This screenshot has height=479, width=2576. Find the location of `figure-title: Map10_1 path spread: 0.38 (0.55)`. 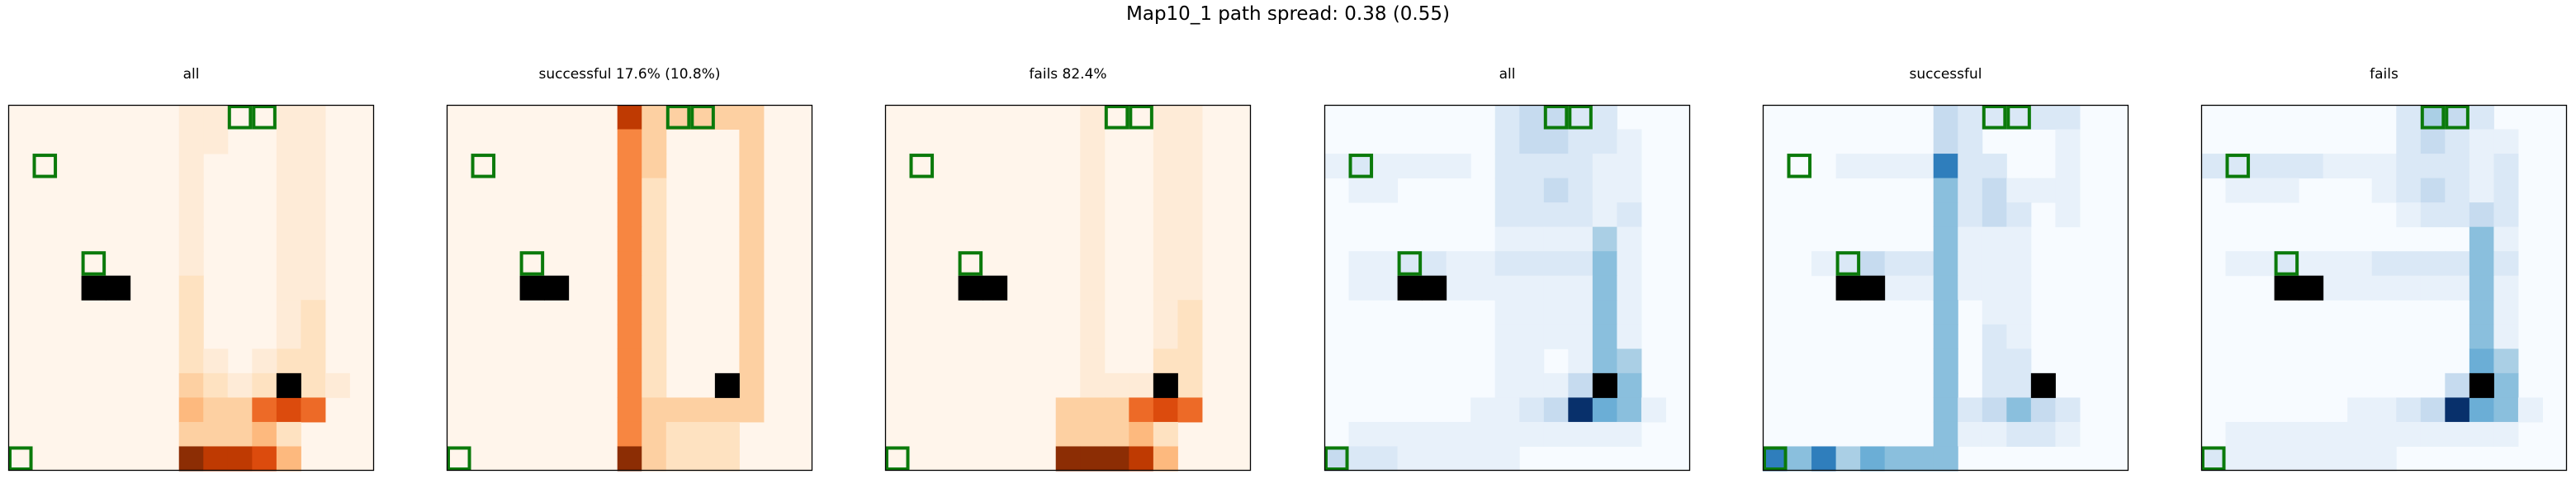

figure-title: Map10_1 path spread: 0.38 (0.55) is located at coordinates (1288, 14).